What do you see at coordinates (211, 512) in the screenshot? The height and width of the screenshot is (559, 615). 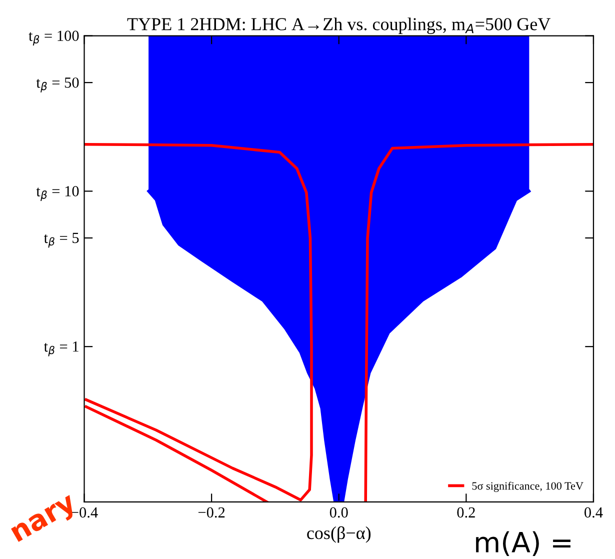 I see `x-tick-label: −0.2` at bounding box center [211, 512].